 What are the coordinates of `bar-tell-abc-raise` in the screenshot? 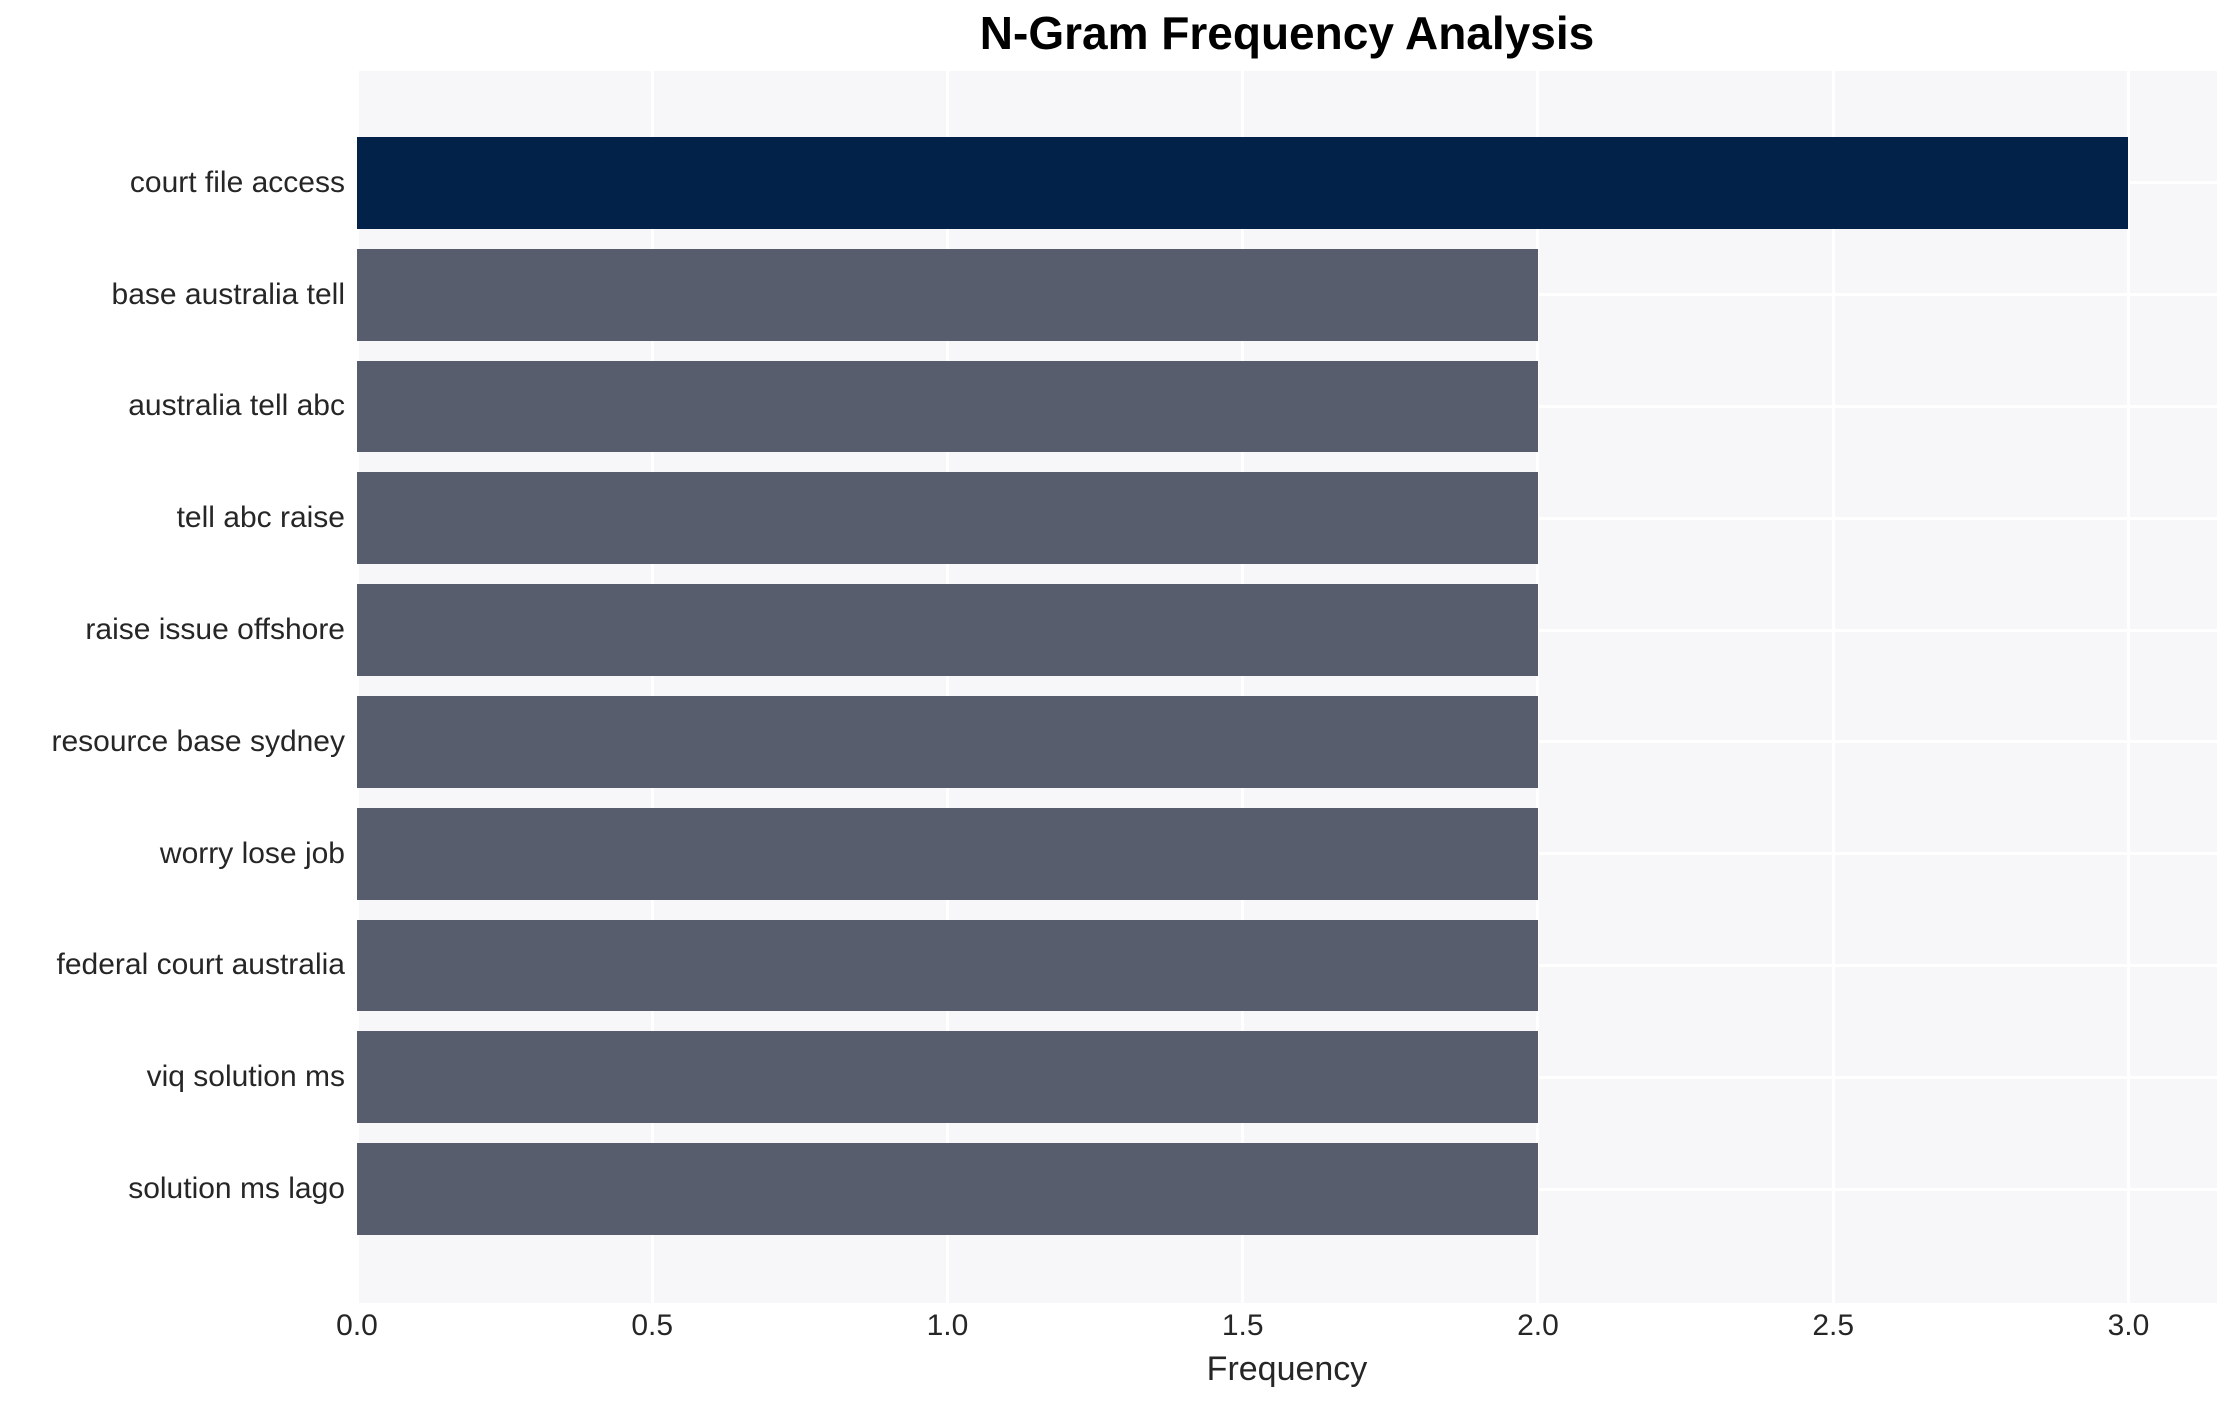 It's located at (947, 518).